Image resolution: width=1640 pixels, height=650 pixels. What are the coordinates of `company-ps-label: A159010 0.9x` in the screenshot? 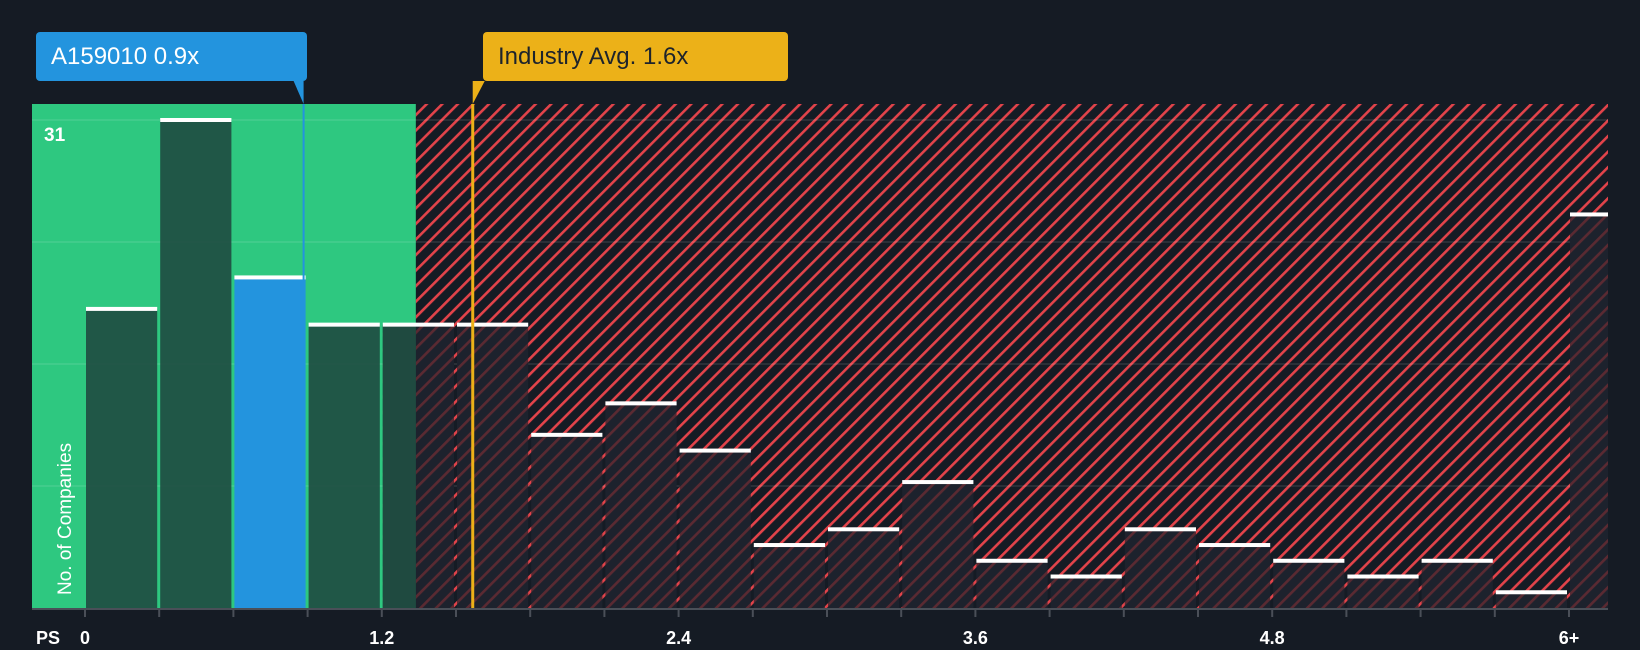 It's located at (171, 56).